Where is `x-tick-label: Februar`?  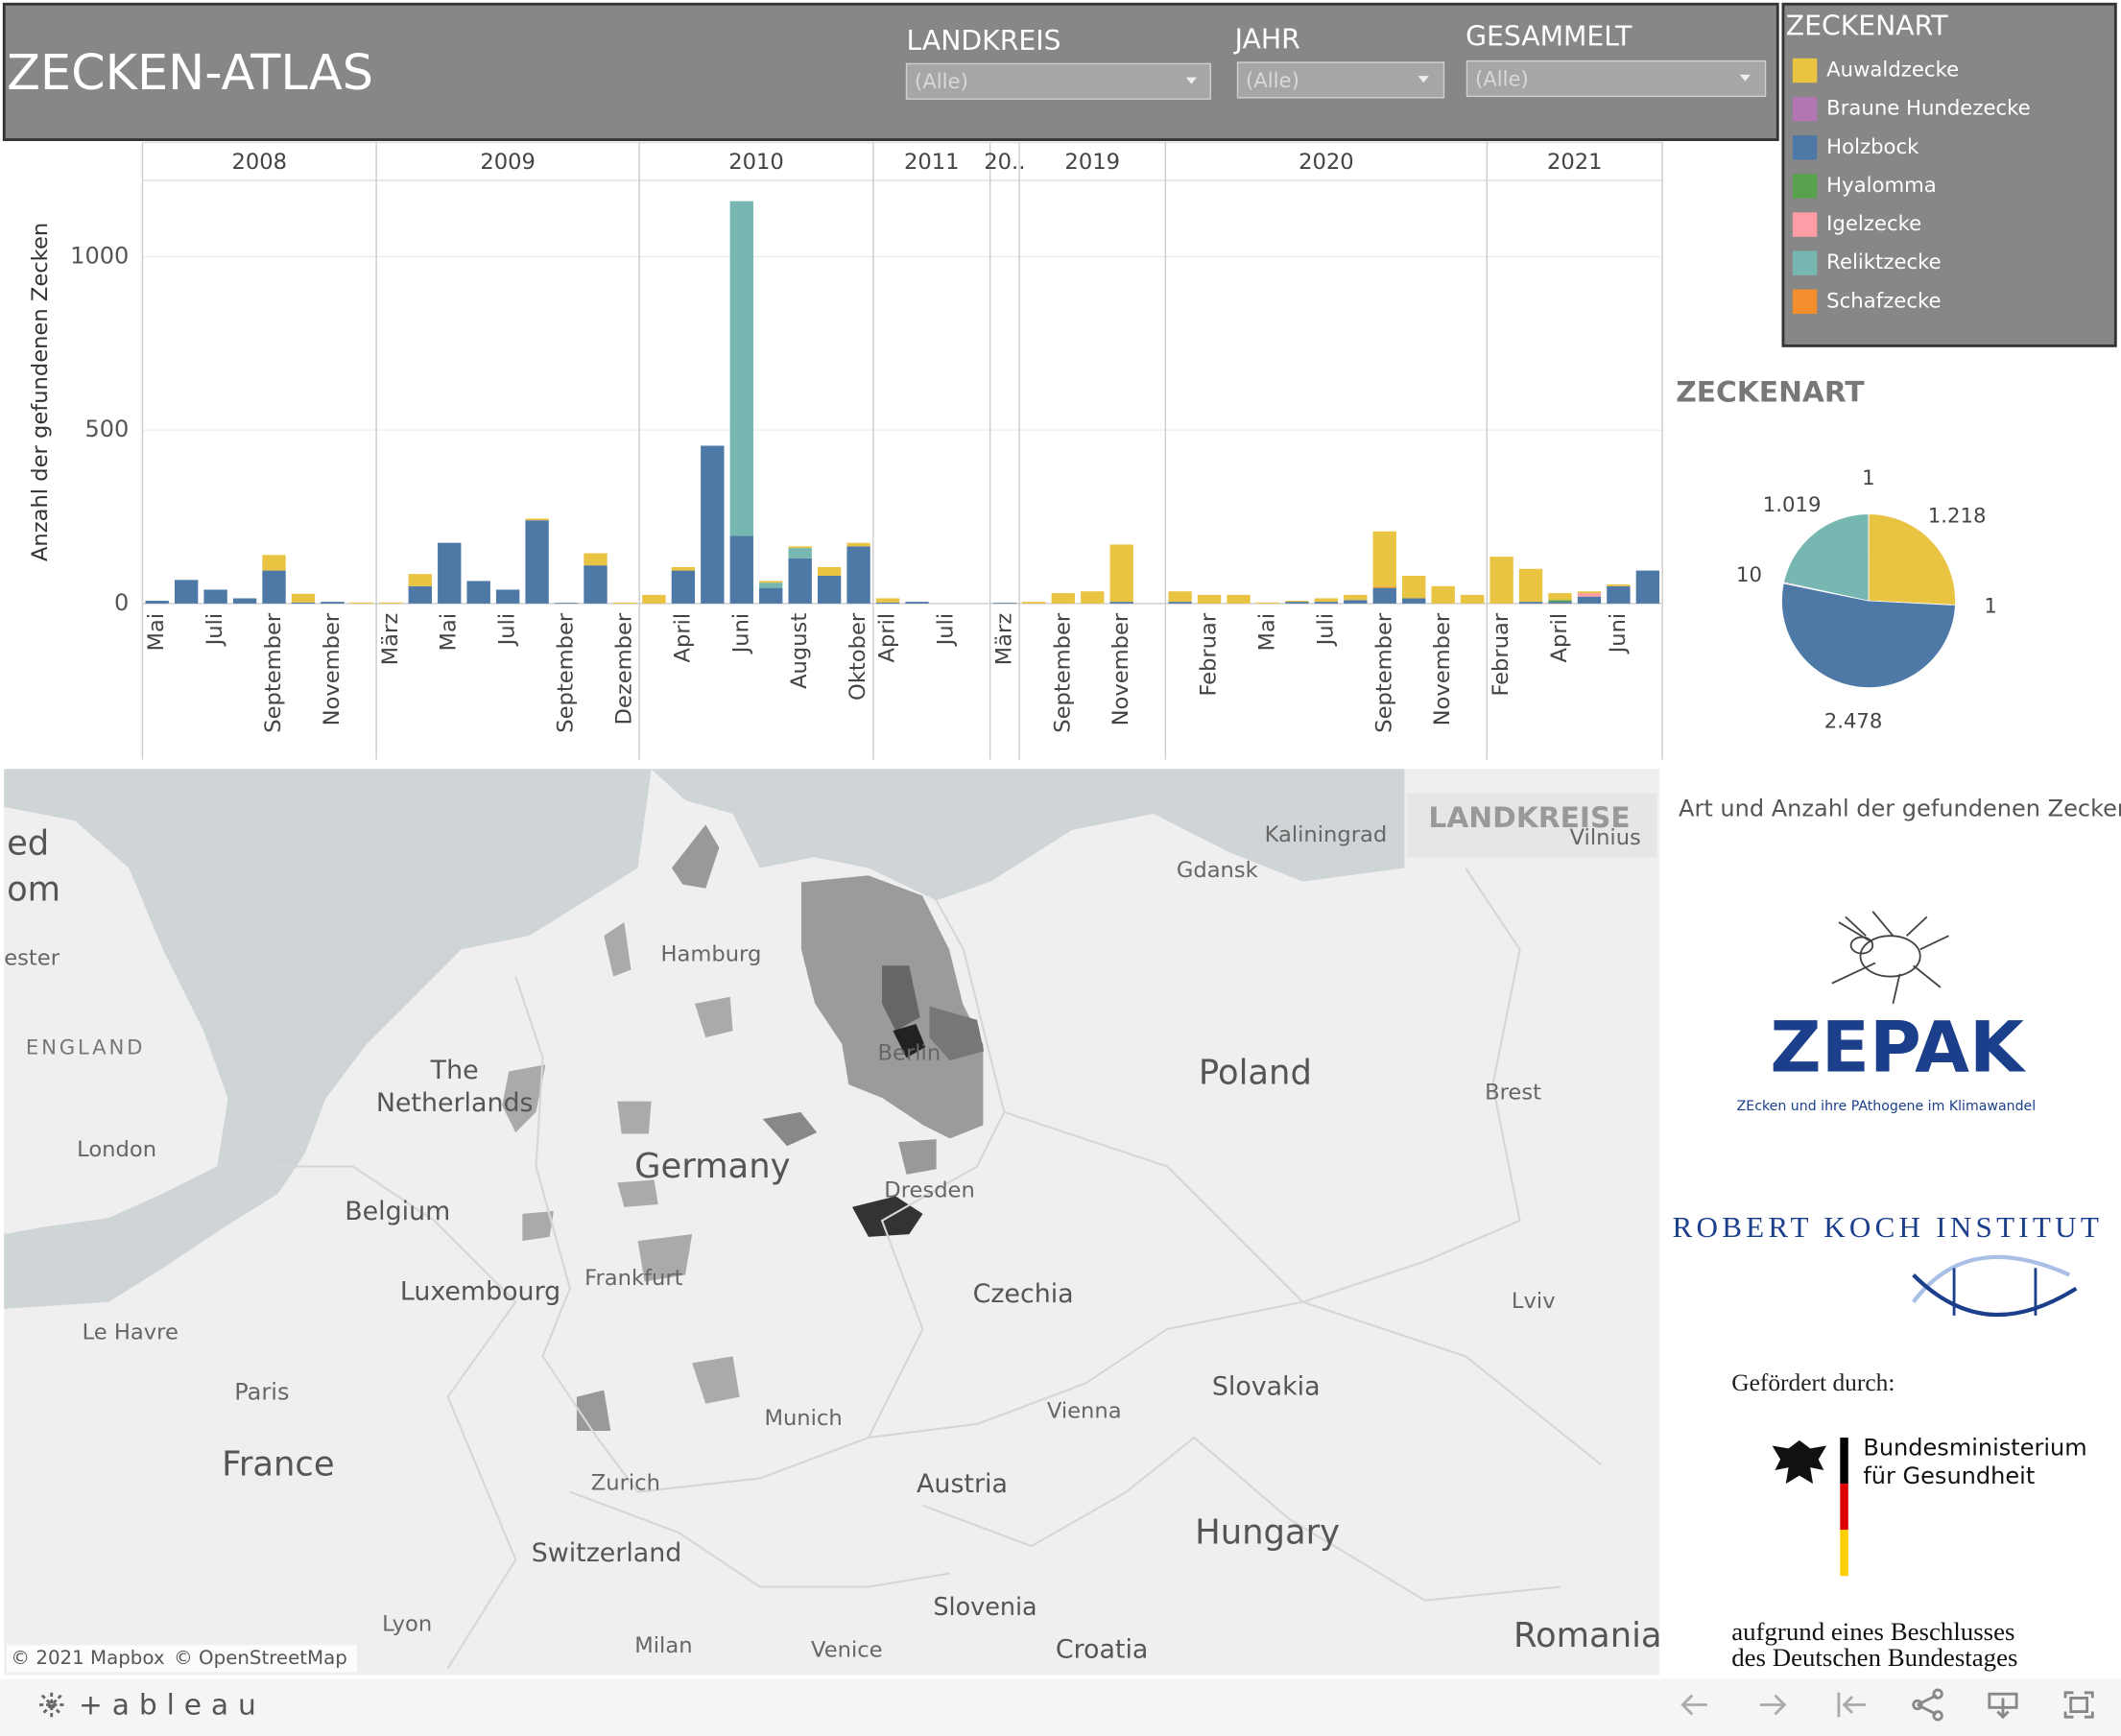
x-tick-label: Februar is located at coordinates (1501, 654).